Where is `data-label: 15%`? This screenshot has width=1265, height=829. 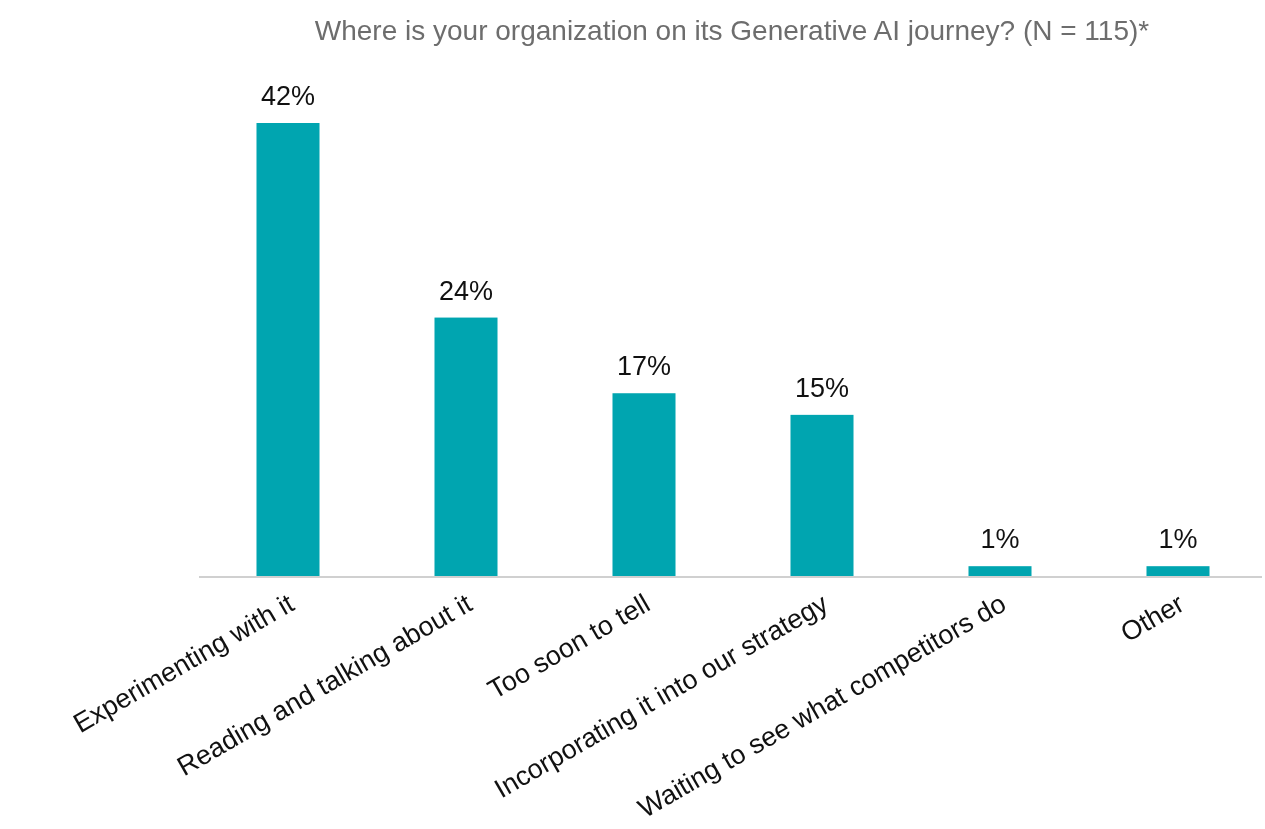 data-label: 15% is located at coordinates (822, 387).